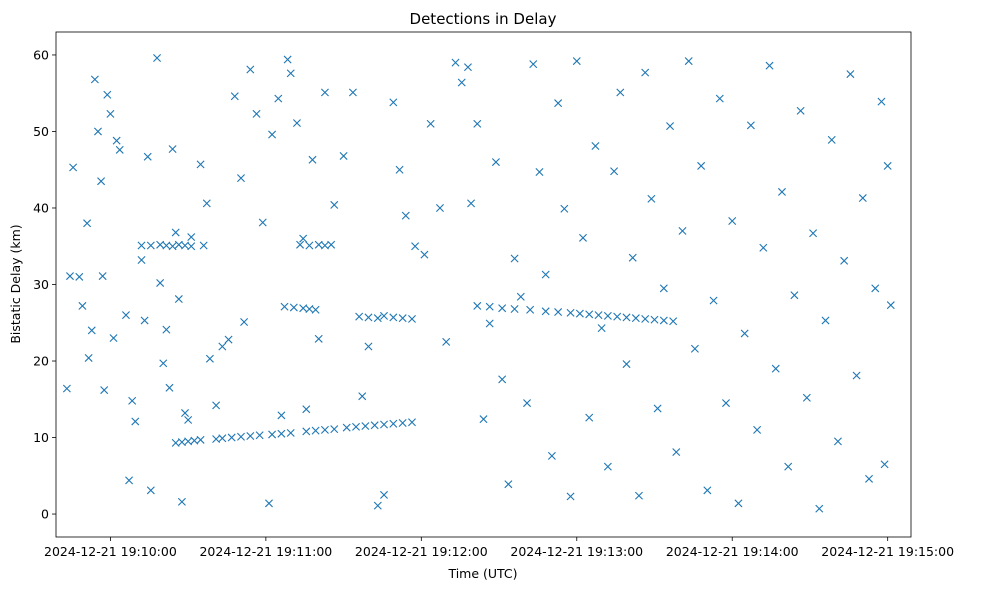 The height and width of the screenshot is (590, 989). Describe the element at coordinates (15, 283) in the screenshot. I see `y-axis-label: Bistatic Delay (km)` at that location.